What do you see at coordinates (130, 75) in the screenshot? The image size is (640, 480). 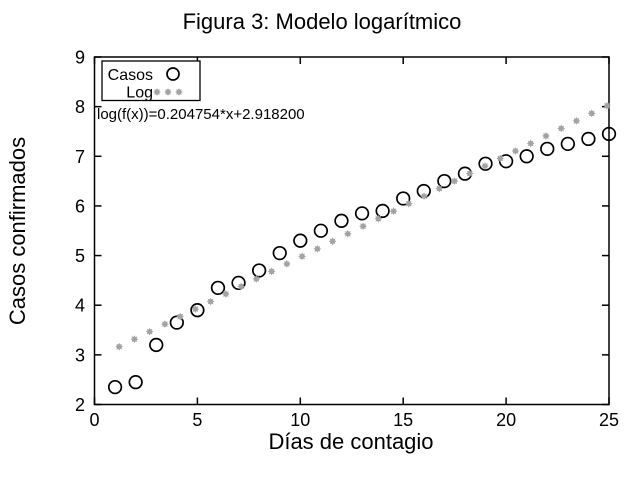 I see `legend-label-casos: Casos` at bounding box center [130, 75].